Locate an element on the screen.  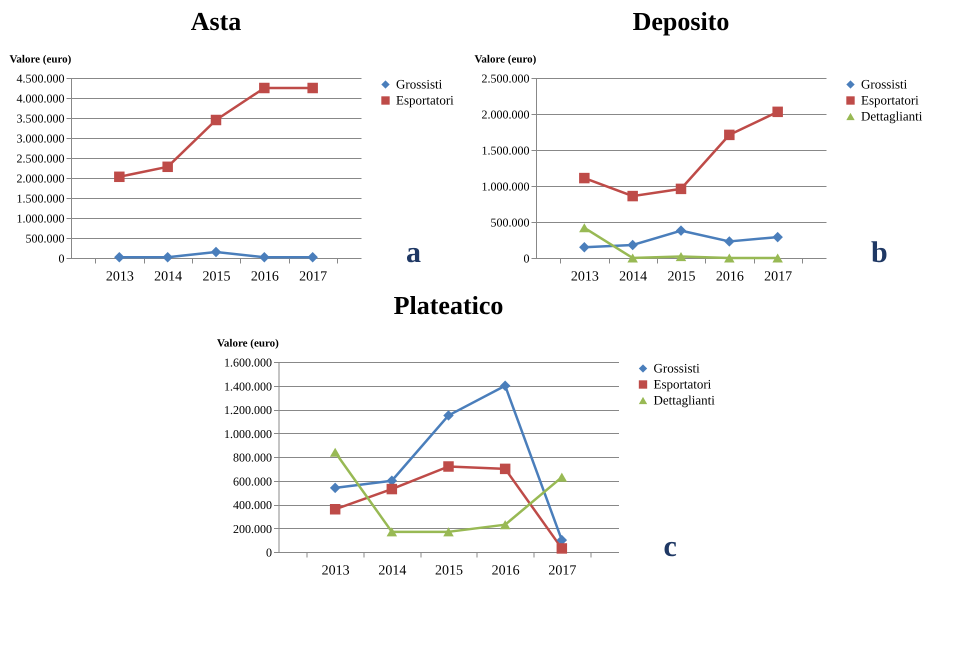
chart-title: Asta is located at coordinates (216, 21).